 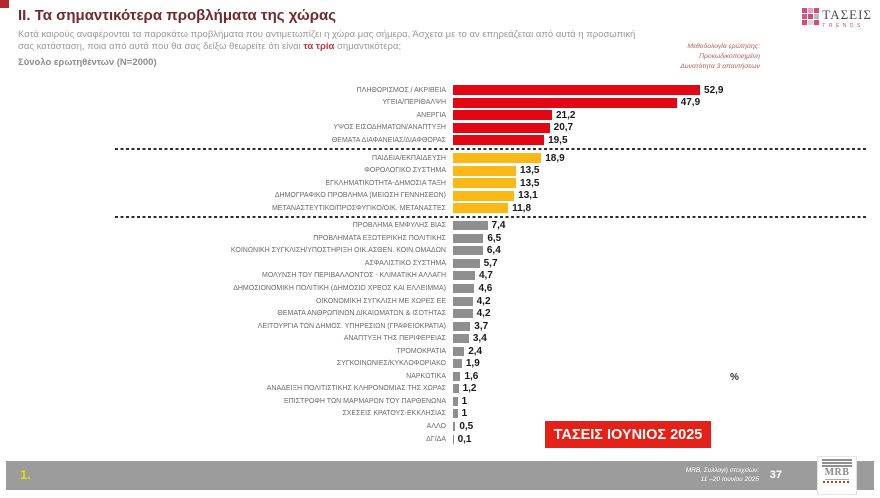 I want to click on bar-row: ΑΛΛΟ 0,5, so click(x=441, y=426).